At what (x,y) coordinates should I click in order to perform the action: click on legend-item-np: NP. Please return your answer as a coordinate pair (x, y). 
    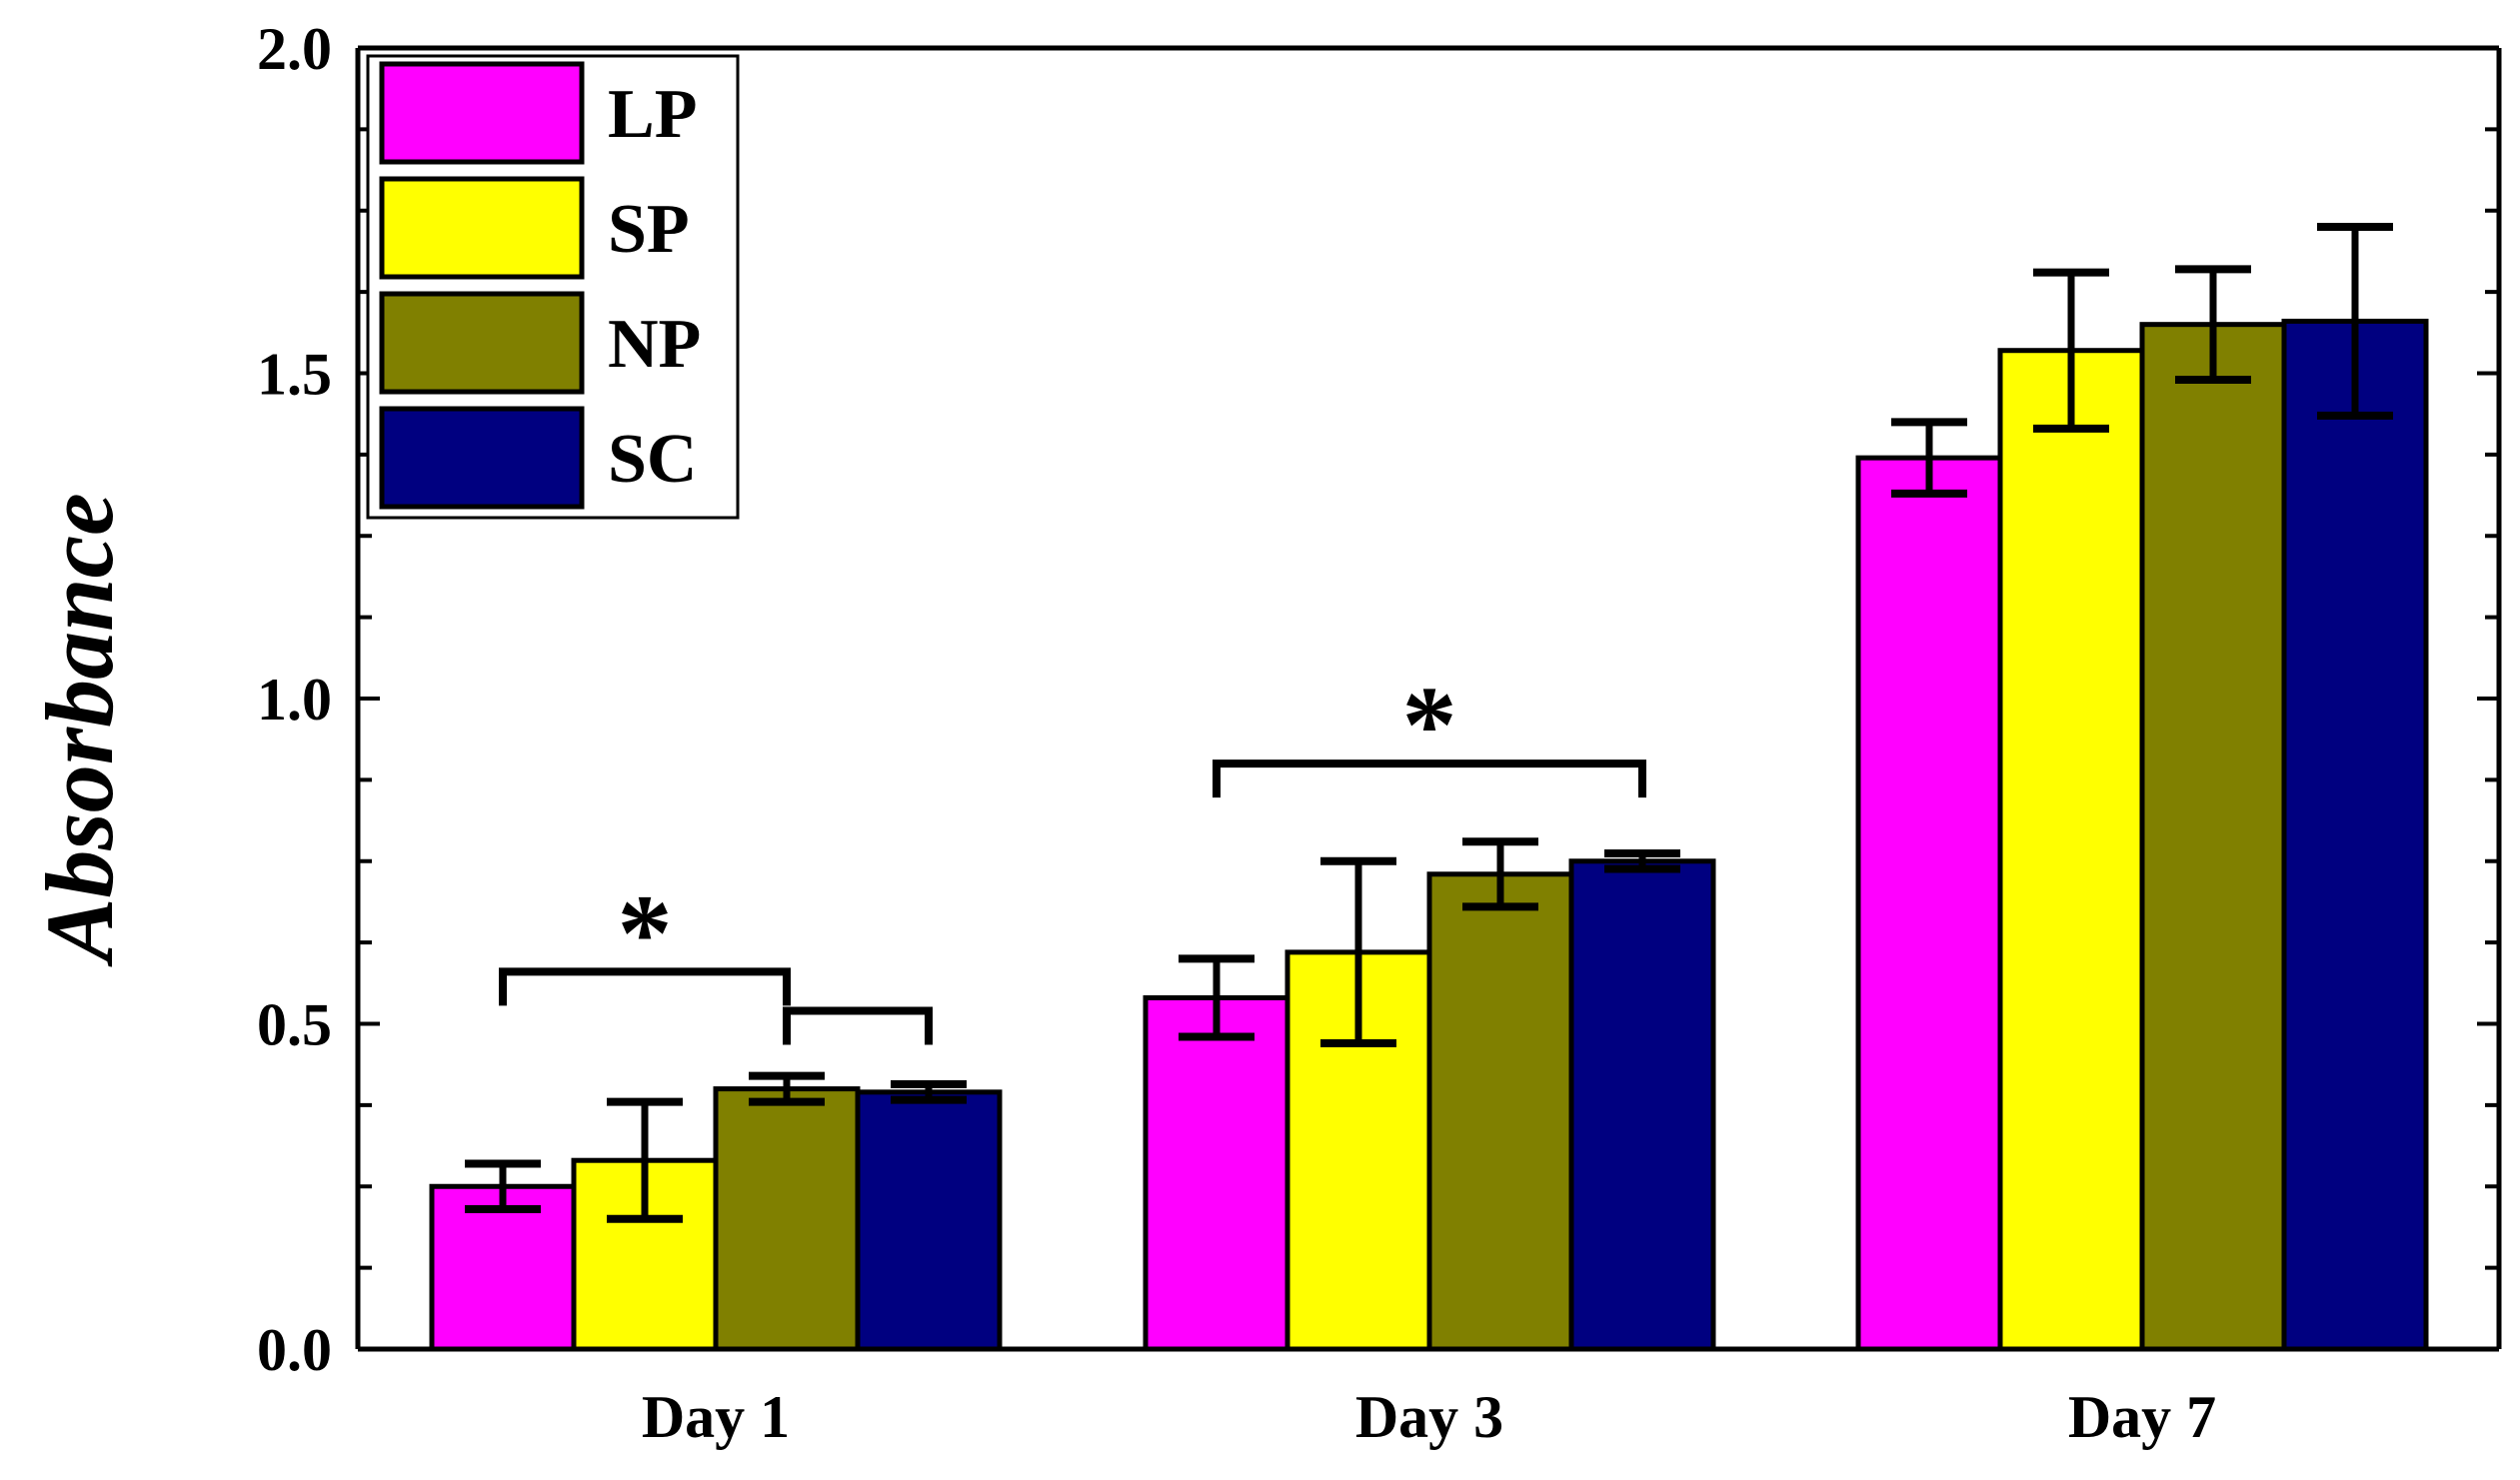
    Looking at the image, I should click on (540, 343).